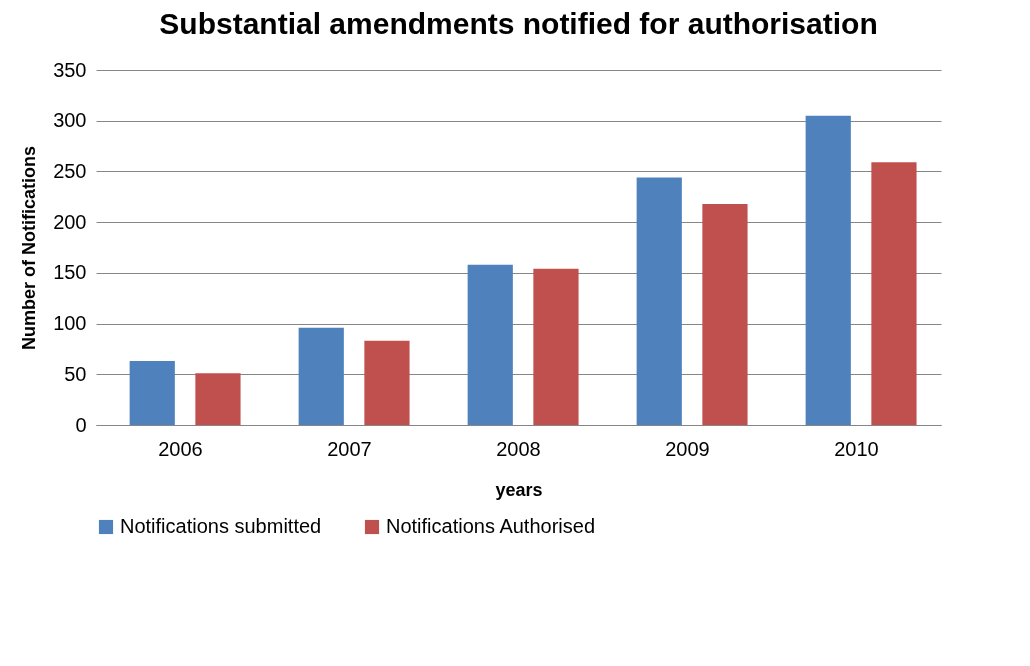 The width and height of the screenshot is (1030, 666). Describe the element at coordinates (180, 448) in the screenshot. I see `x-tick-label: 2006` at that location.